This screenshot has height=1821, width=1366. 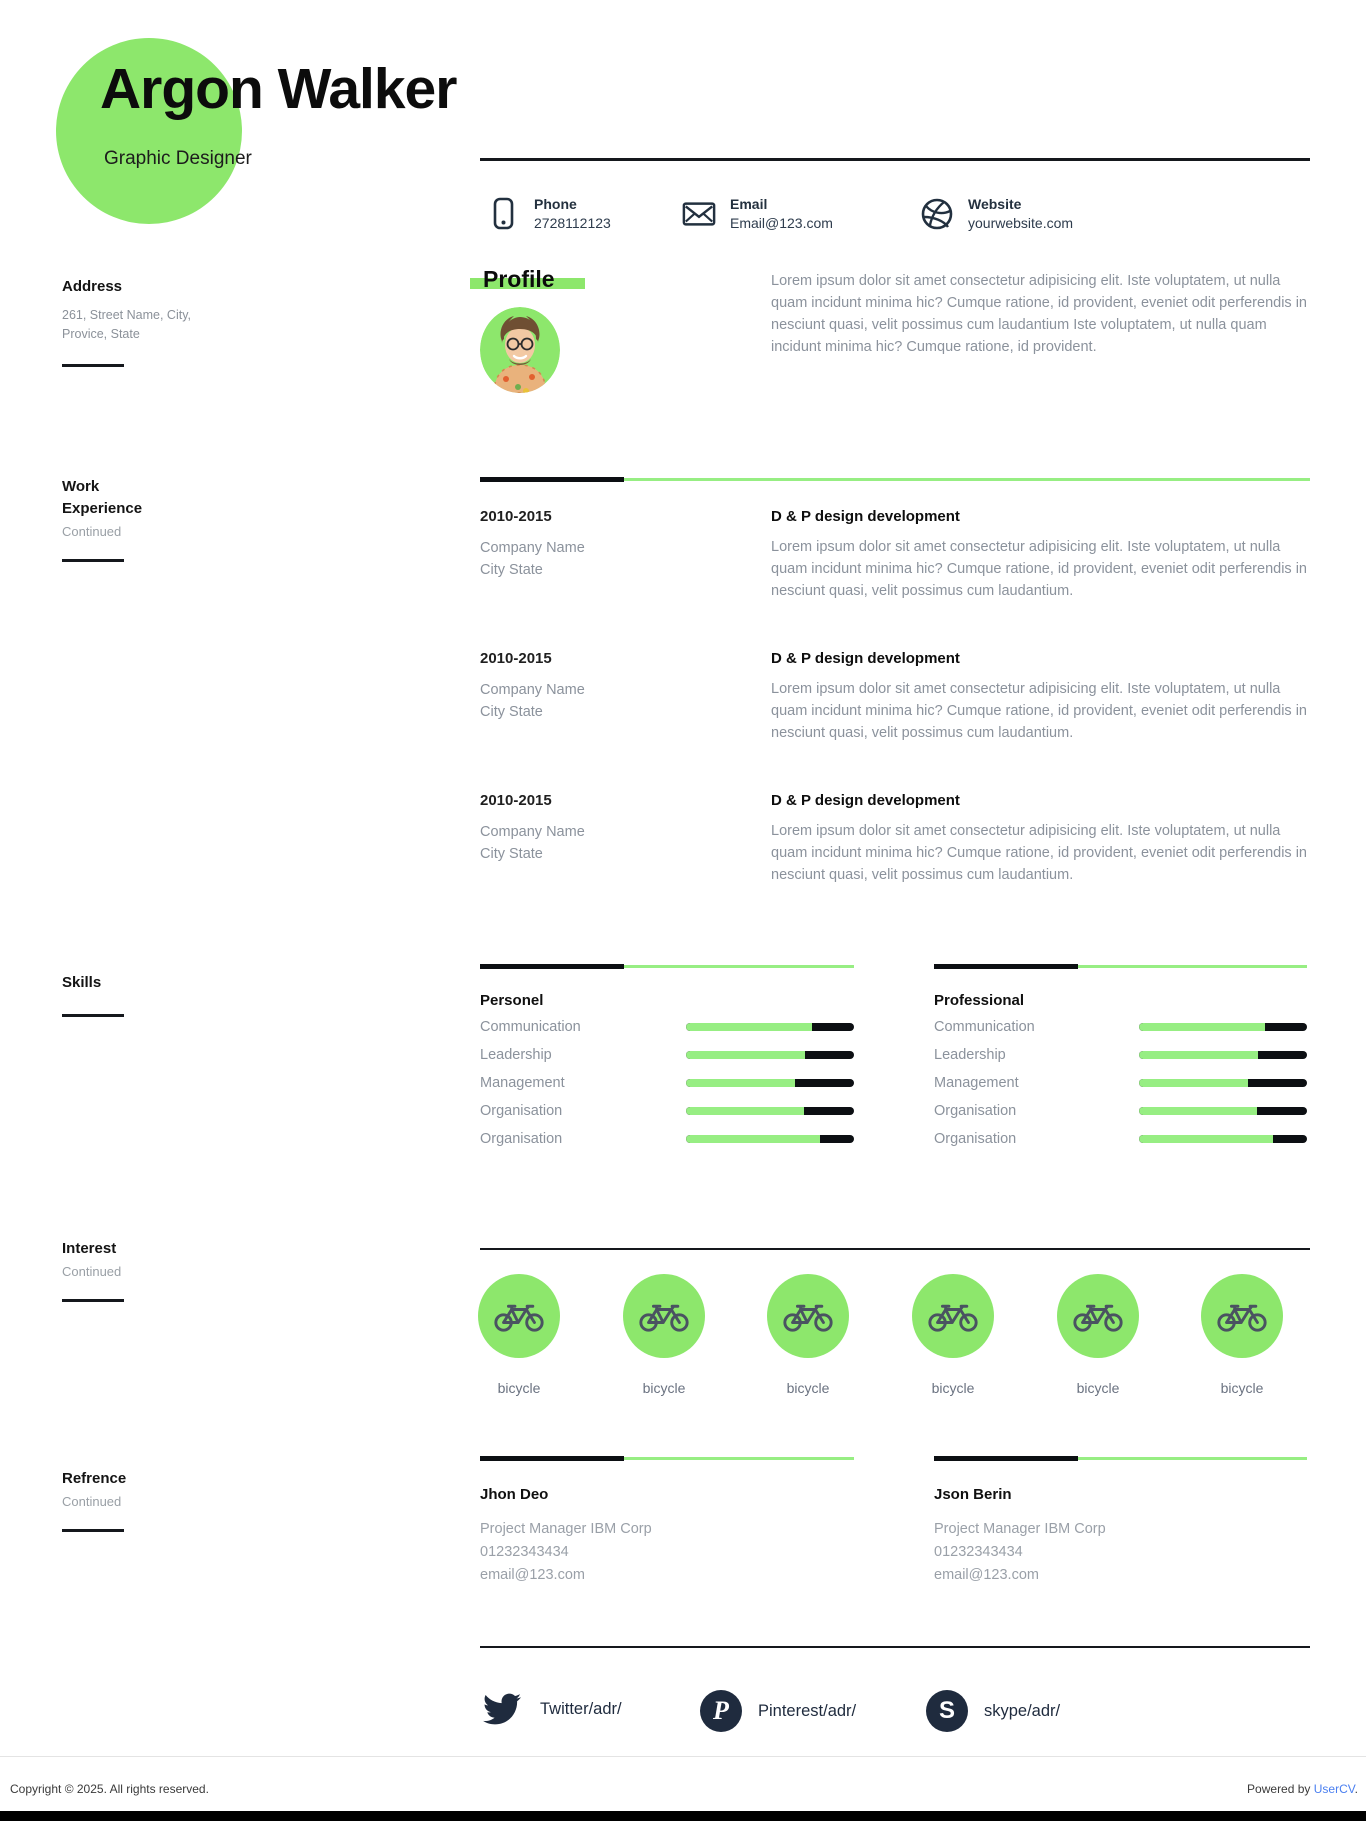 What do you see at coordinates (667, 966) in the screenshot?
I see `skills-left-divider` at bounding box center [667, 966].